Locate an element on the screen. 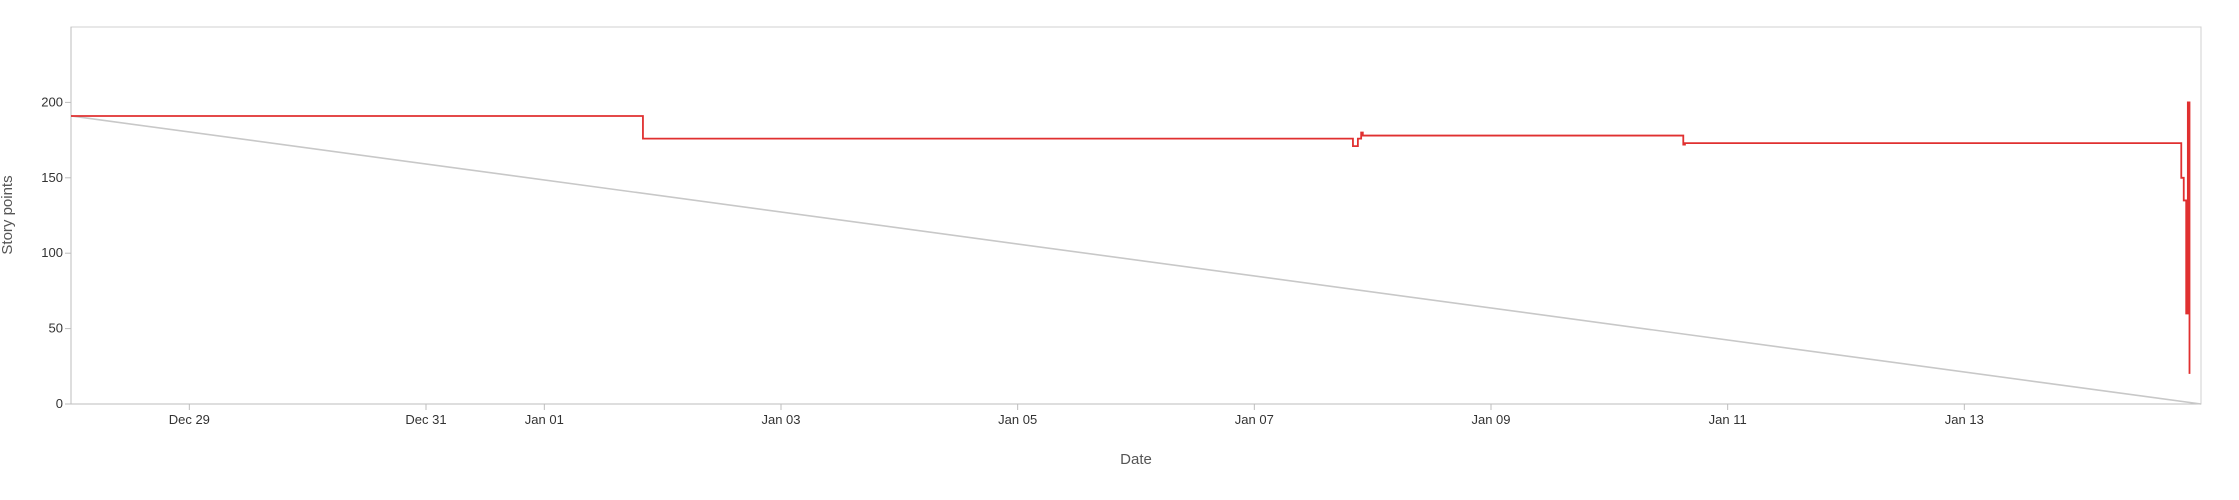 The image size is (2239, 500). x-tick-label: Jan 01 is located at coordinates (544, 419).